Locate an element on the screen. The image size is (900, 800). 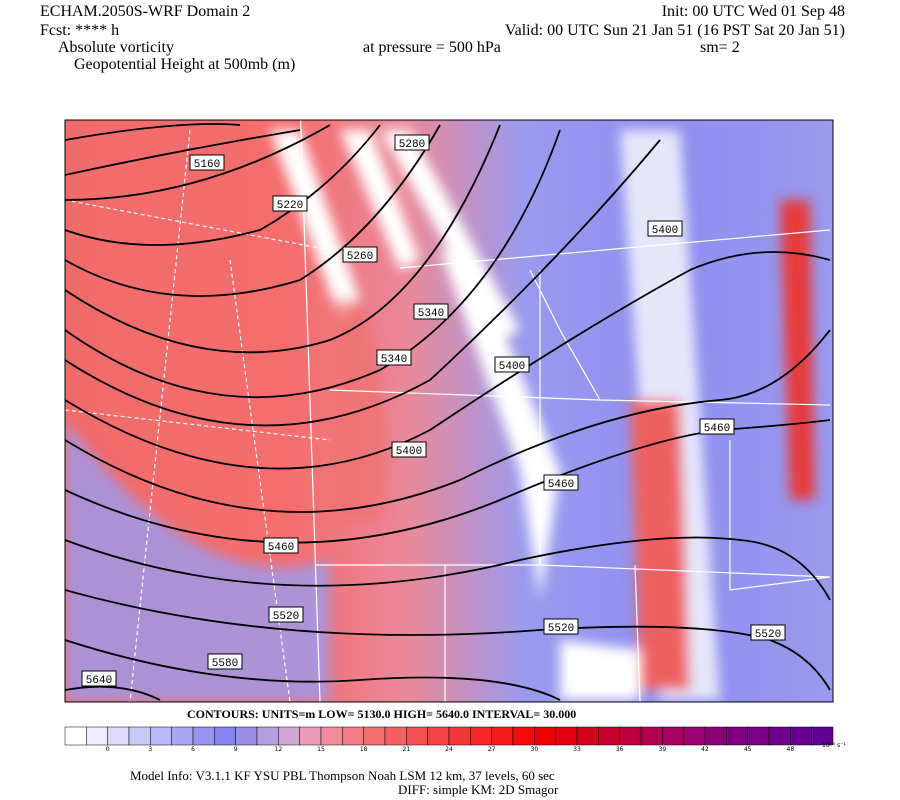
contour-label: 5580 is located at coordinates (225, 664).